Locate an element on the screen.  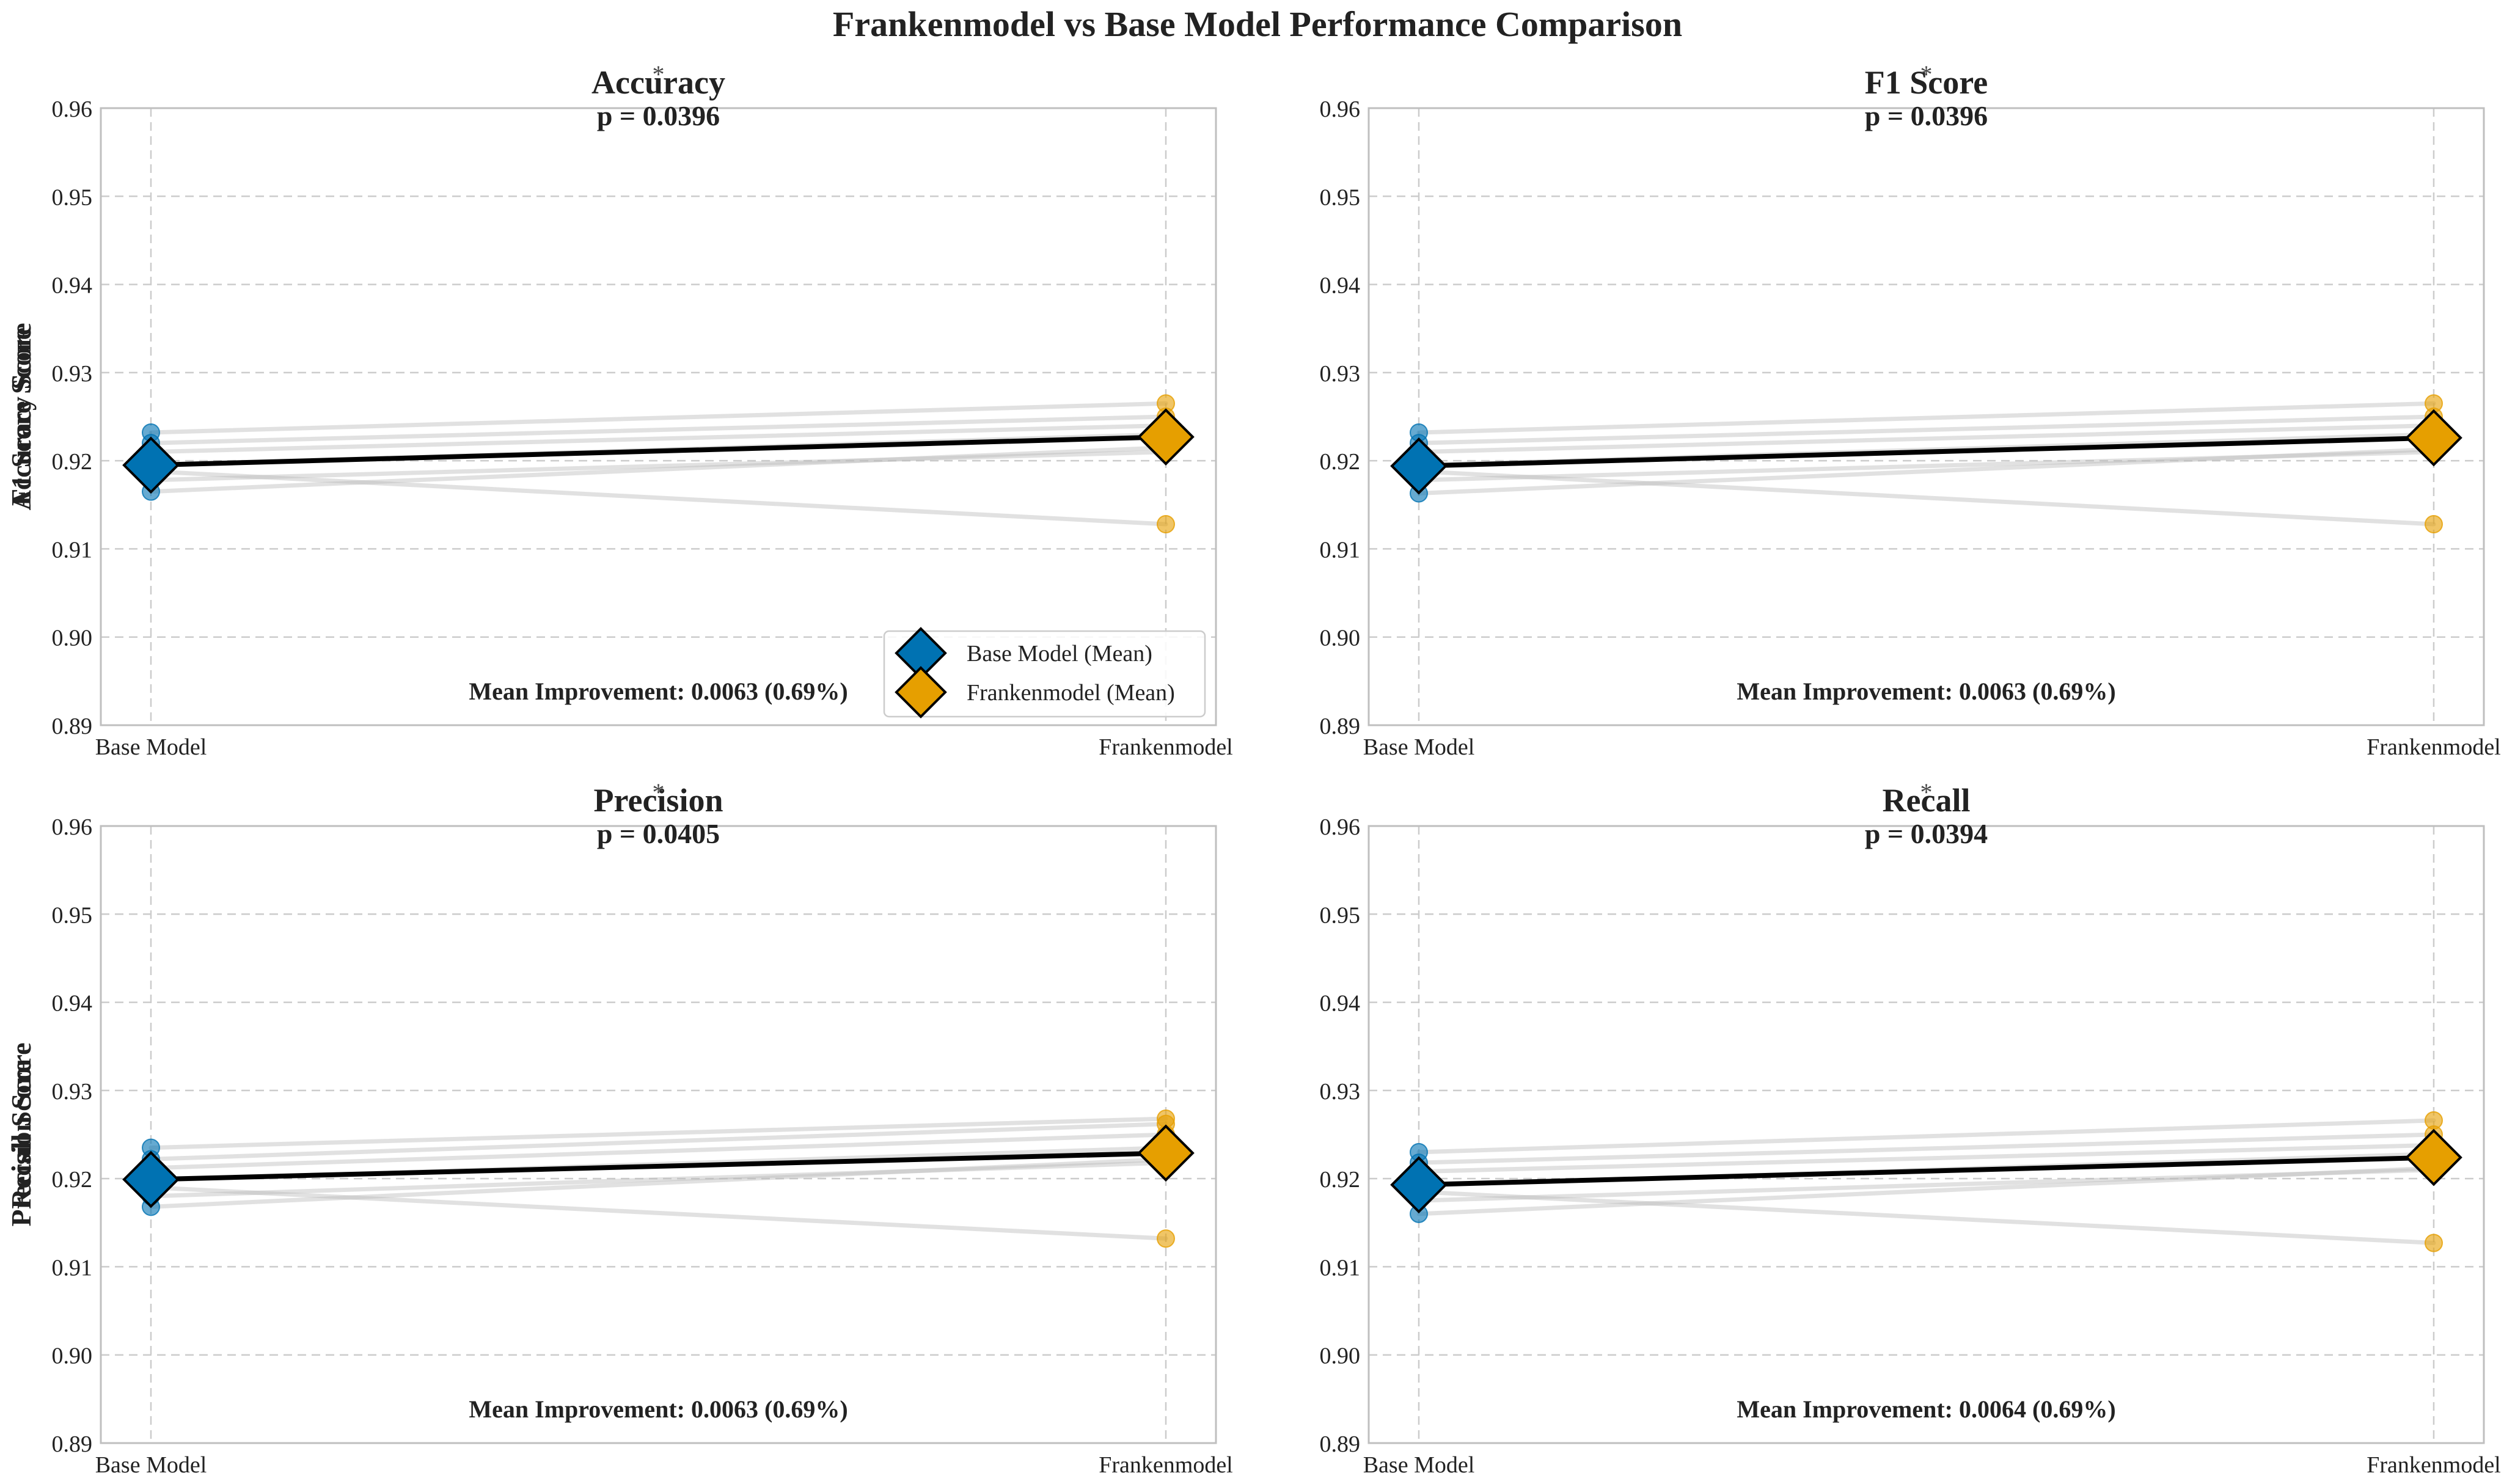
legend-box is located at coordinates (1044, 674).